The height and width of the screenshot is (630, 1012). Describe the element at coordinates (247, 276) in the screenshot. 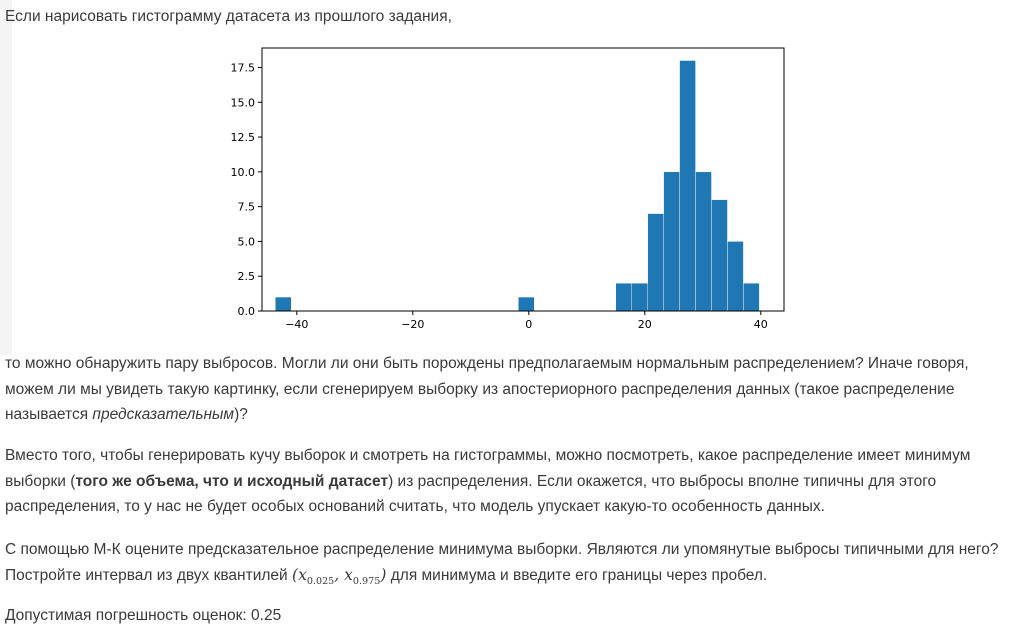

I see `y-tick-label: 2.5` at that location.